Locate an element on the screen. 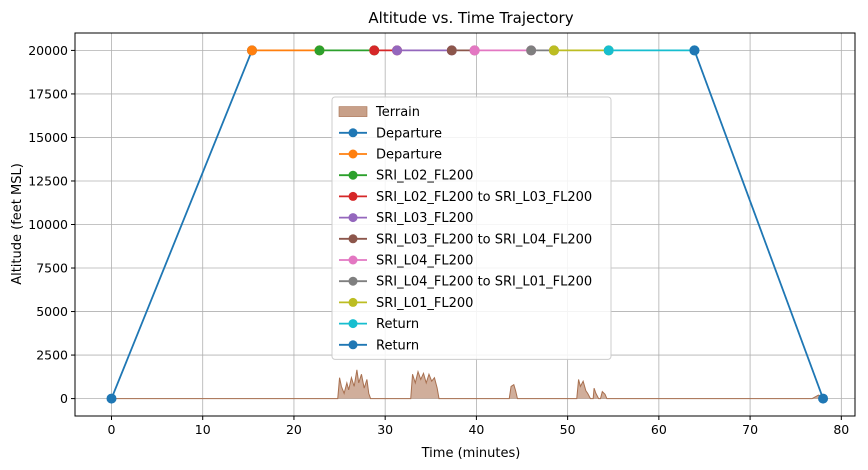 The height and width of the screenshot is (470, 868). y-tick-label: 20000 is located at coordinates (48, 50).